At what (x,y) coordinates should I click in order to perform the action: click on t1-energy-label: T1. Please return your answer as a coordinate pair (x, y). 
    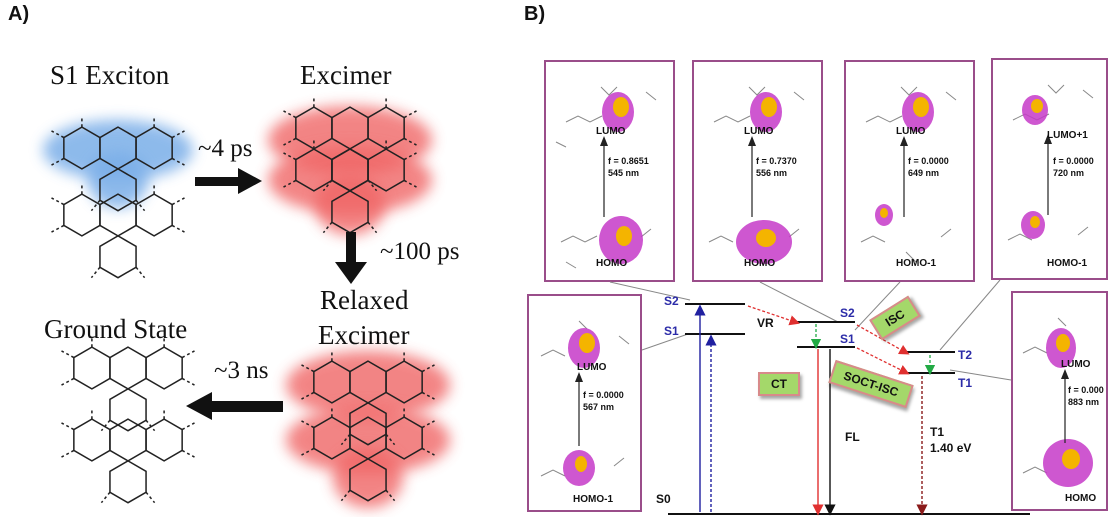
    Looking at the image, I should click on (937, 432).